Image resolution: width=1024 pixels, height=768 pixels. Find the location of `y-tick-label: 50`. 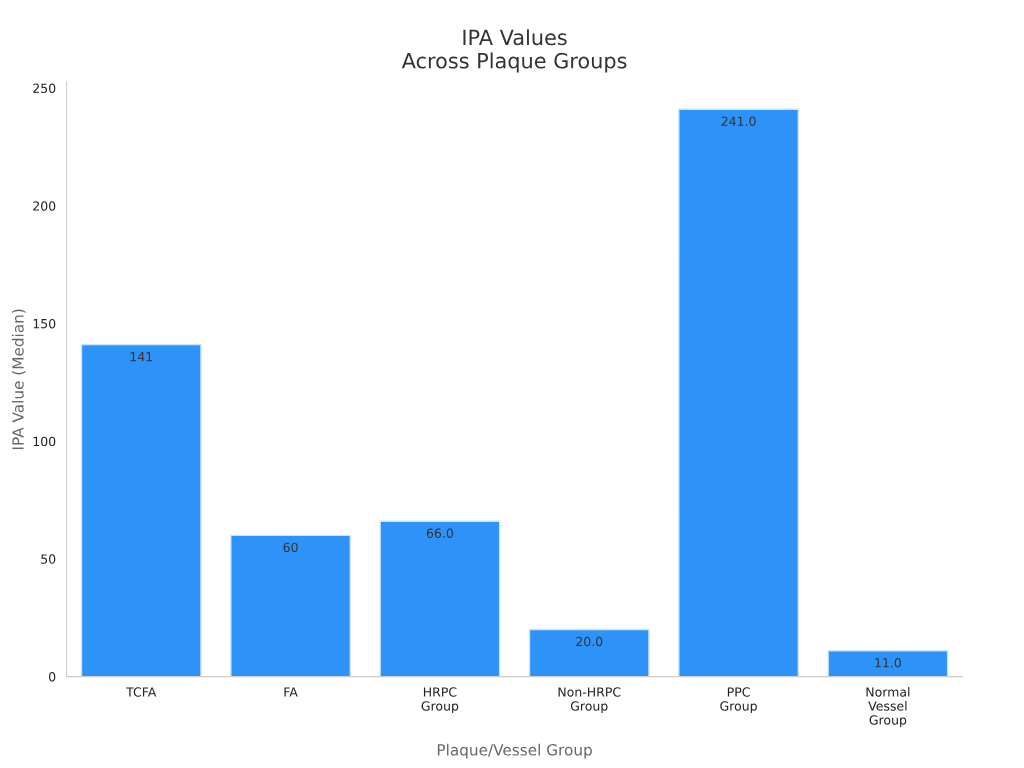

y-tick-label: 50 is located at coordinates (48, 559).